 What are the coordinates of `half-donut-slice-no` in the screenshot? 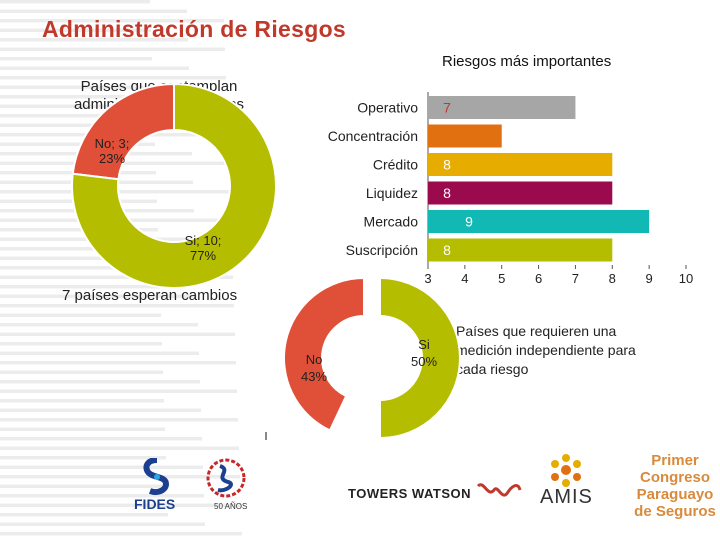 It's located at (324, 354).